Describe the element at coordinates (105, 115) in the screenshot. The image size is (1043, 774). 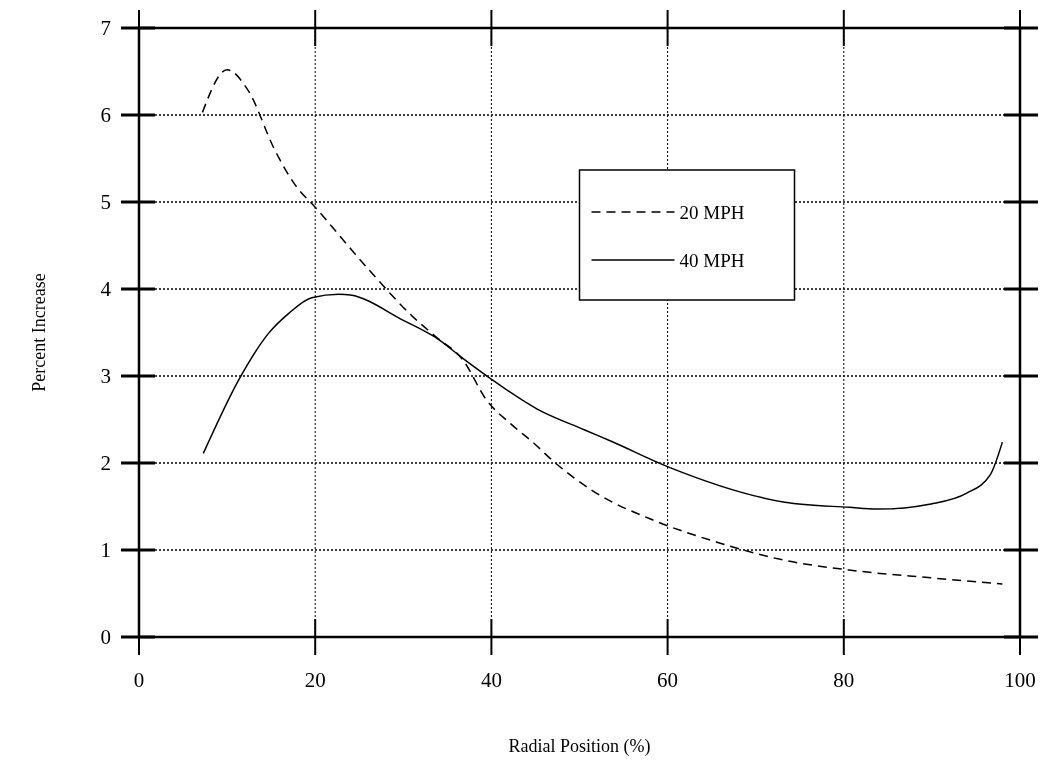
I see `y-tick-label: 6` at that location.